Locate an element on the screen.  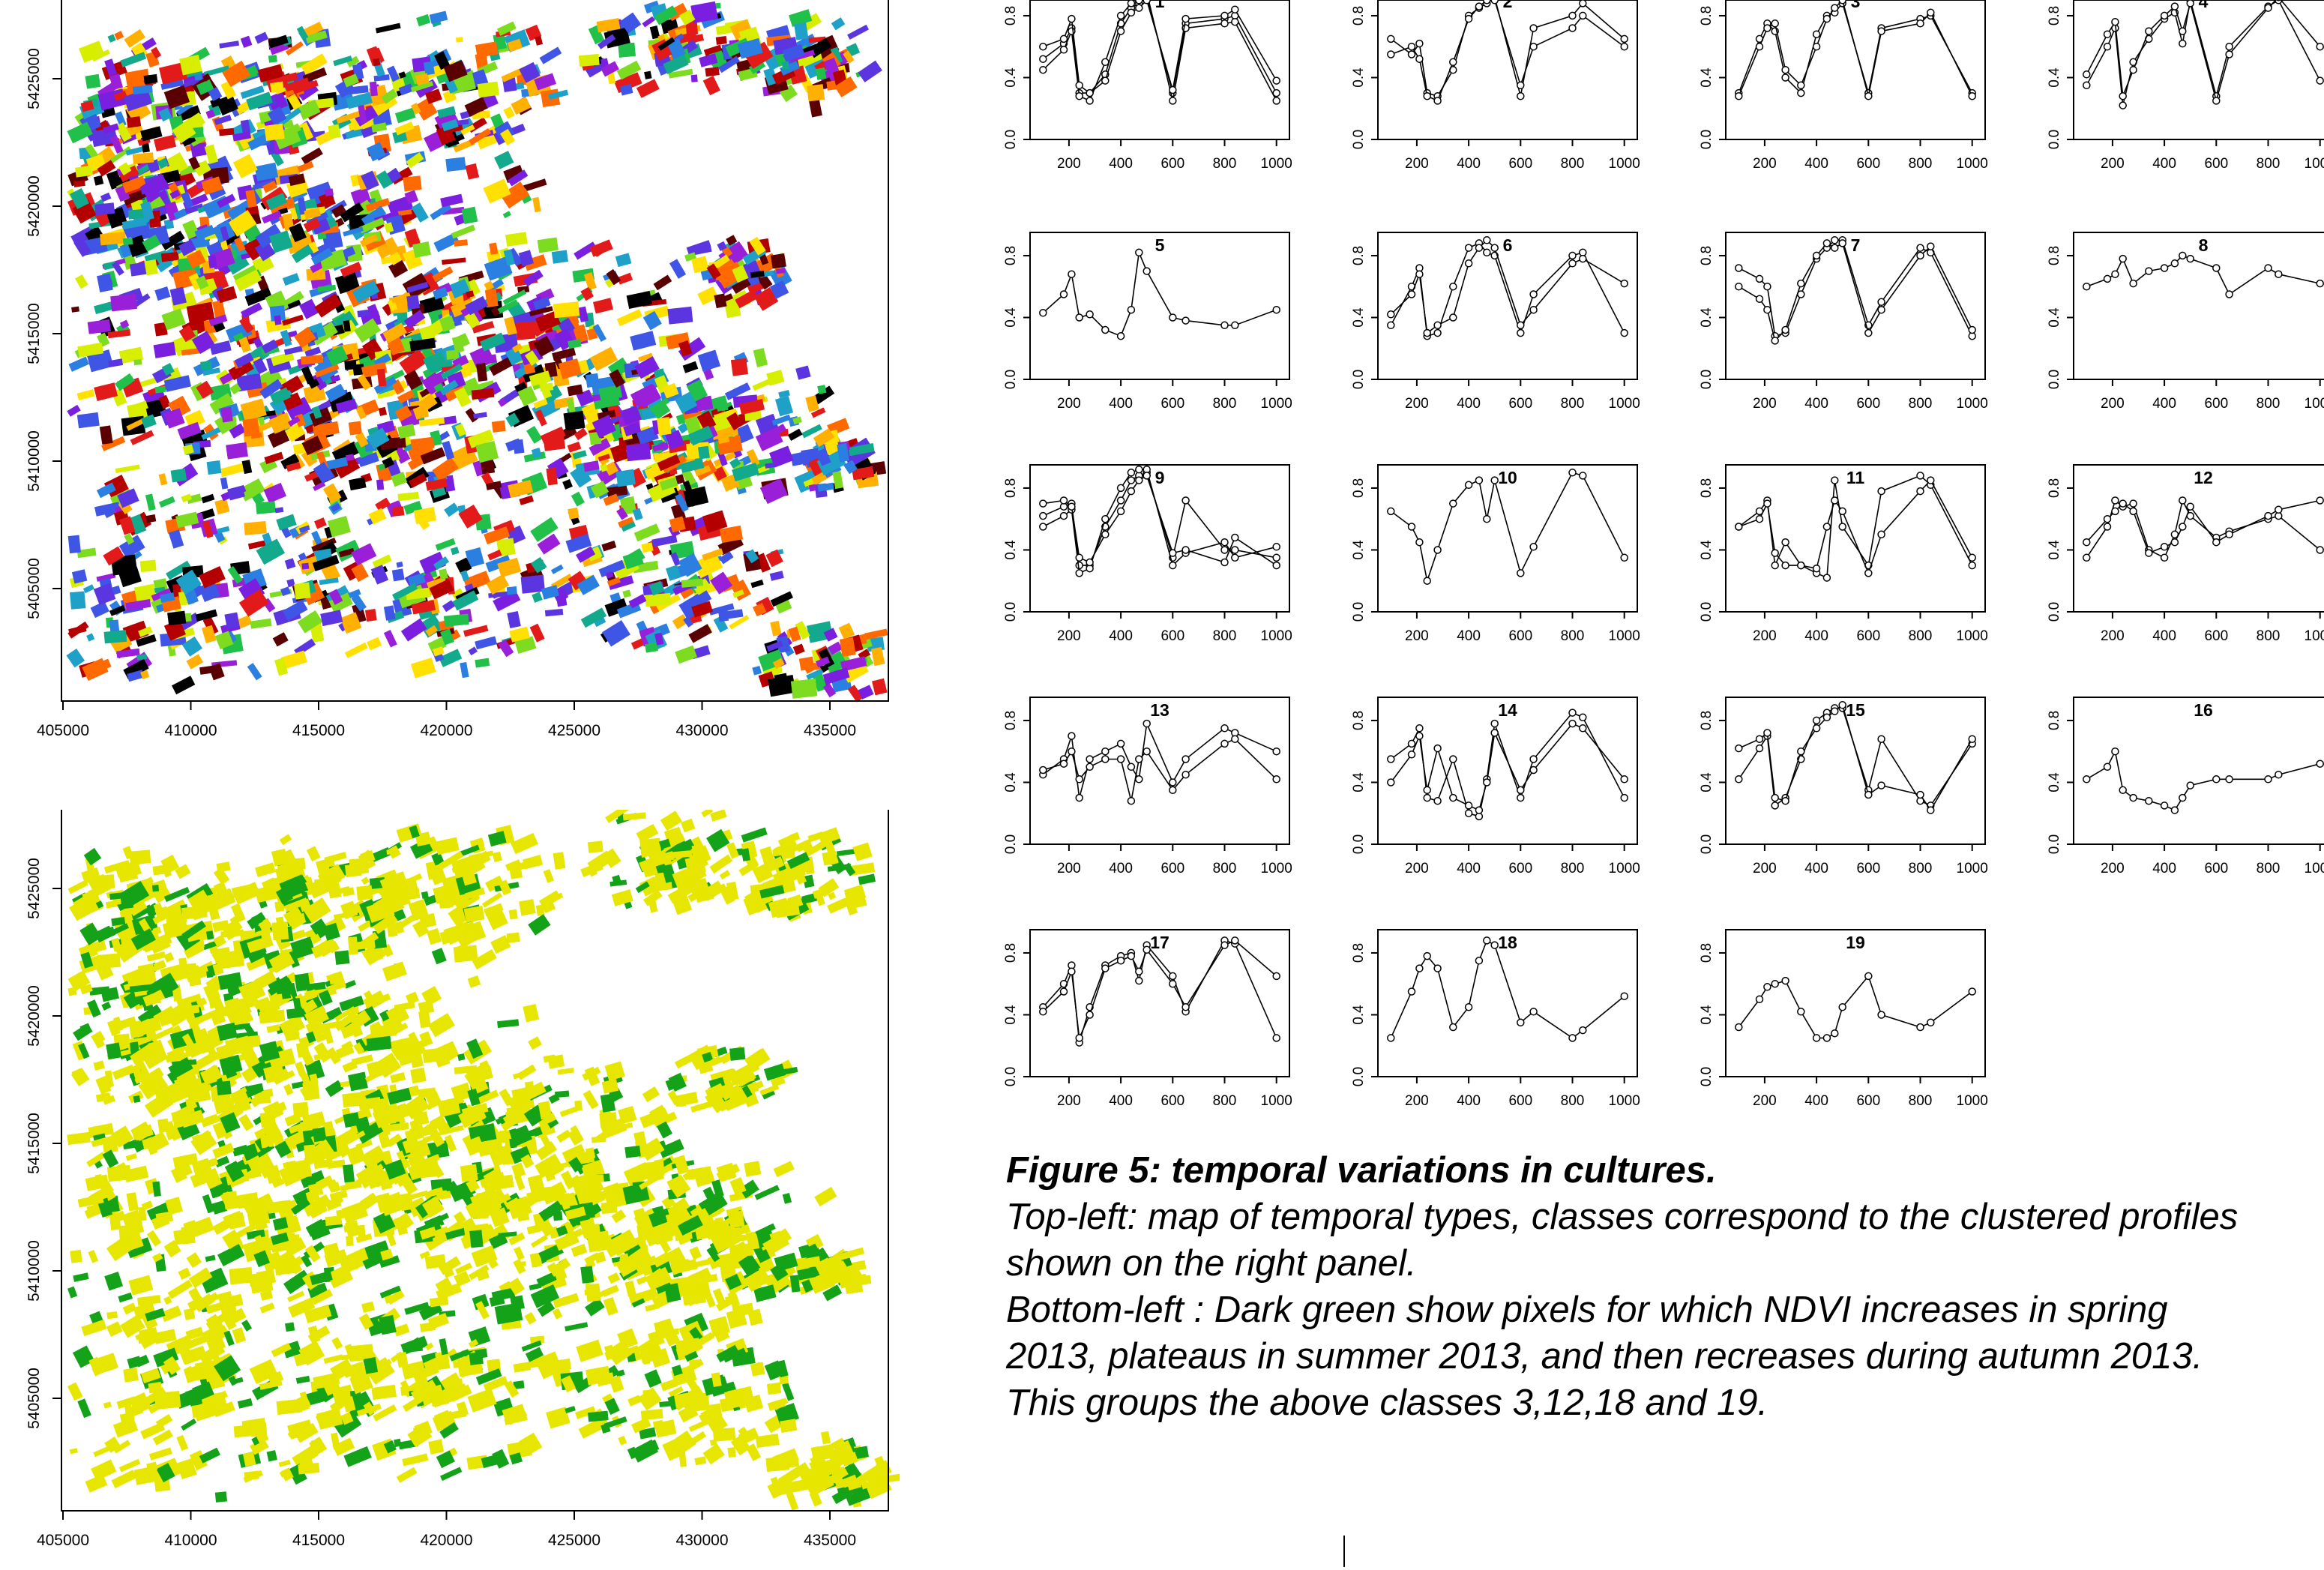
x-tick-label: 435000 is located at coordinates (830, 1540).